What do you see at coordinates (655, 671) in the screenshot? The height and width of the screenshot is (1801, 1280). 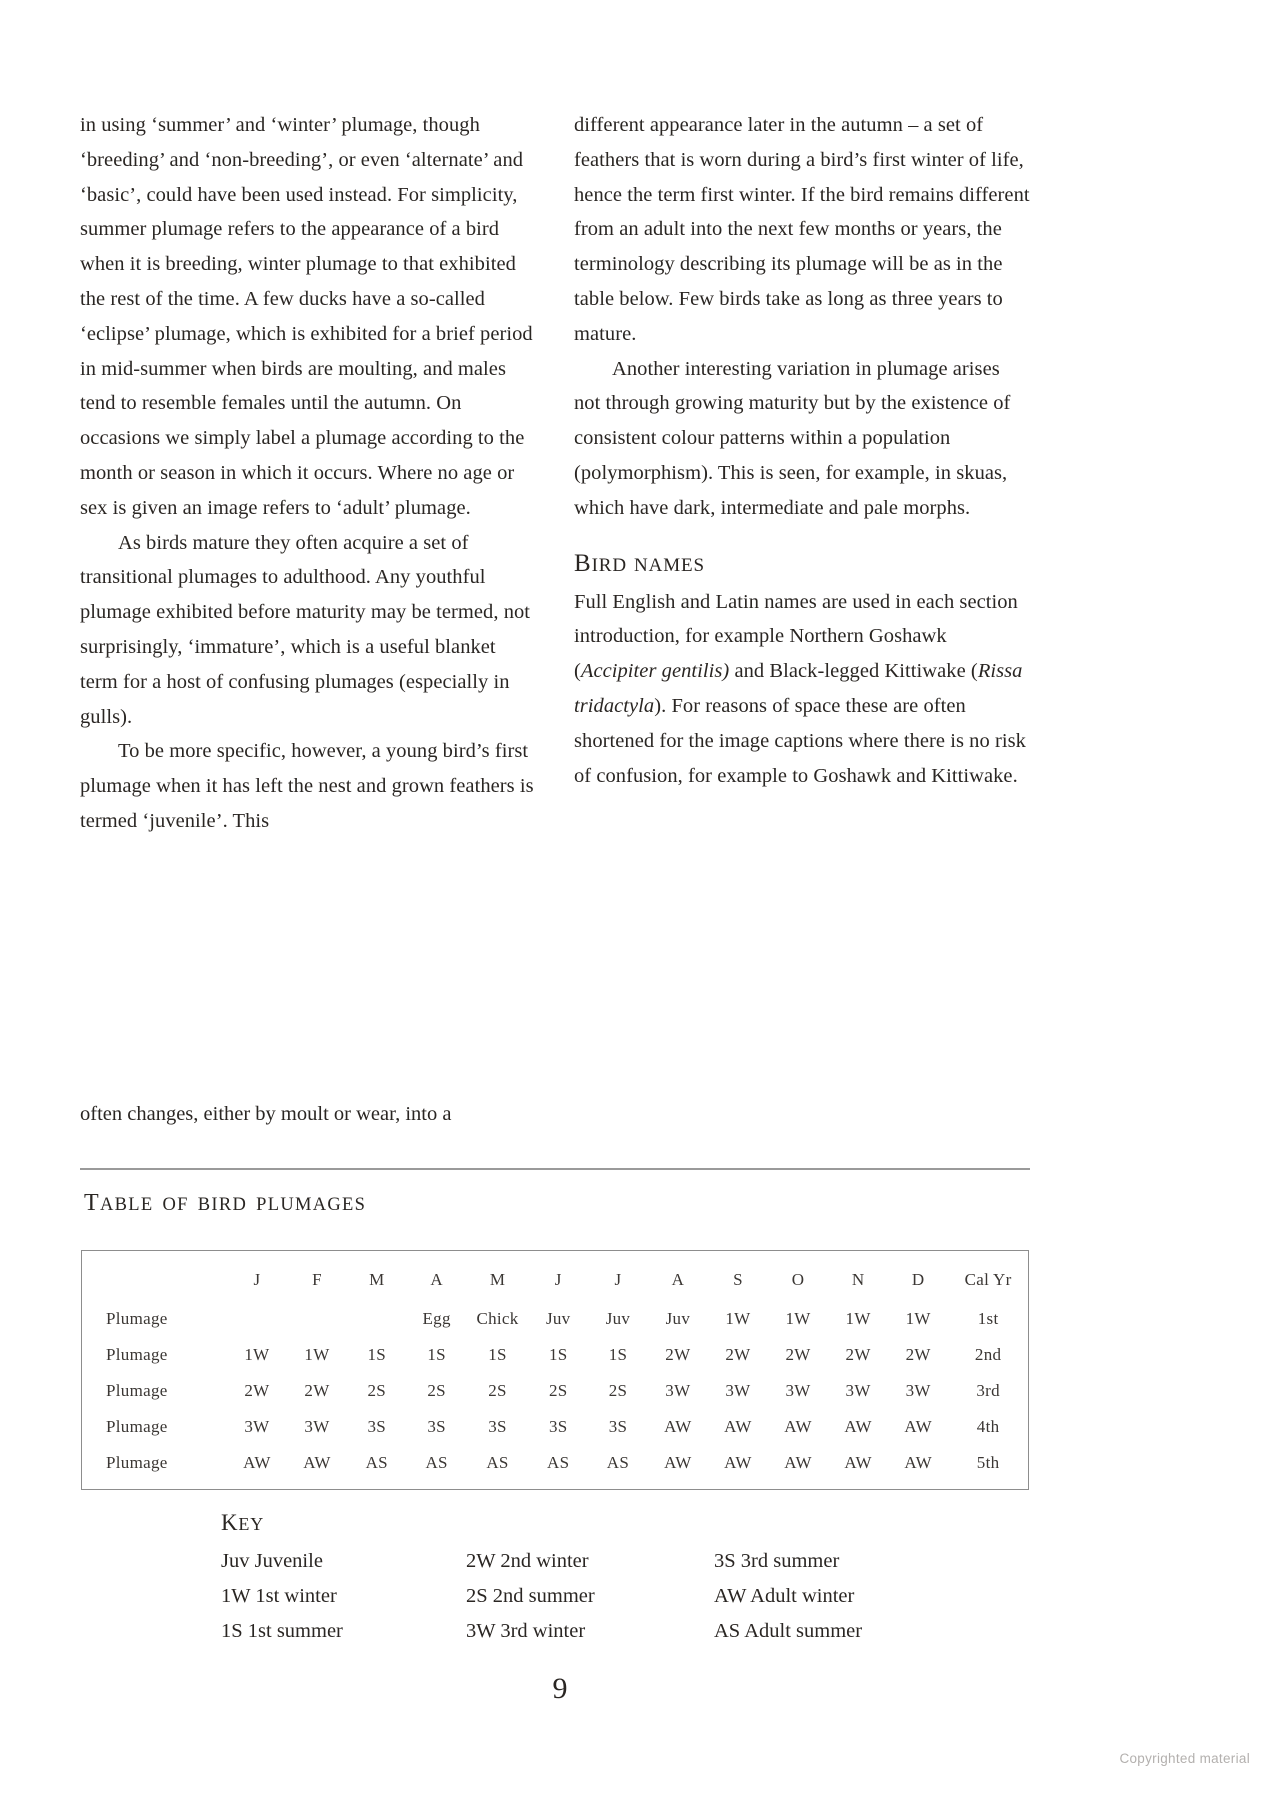 I see `latin-name: Accipiter gentilis)` at bounding box center [655, 671].